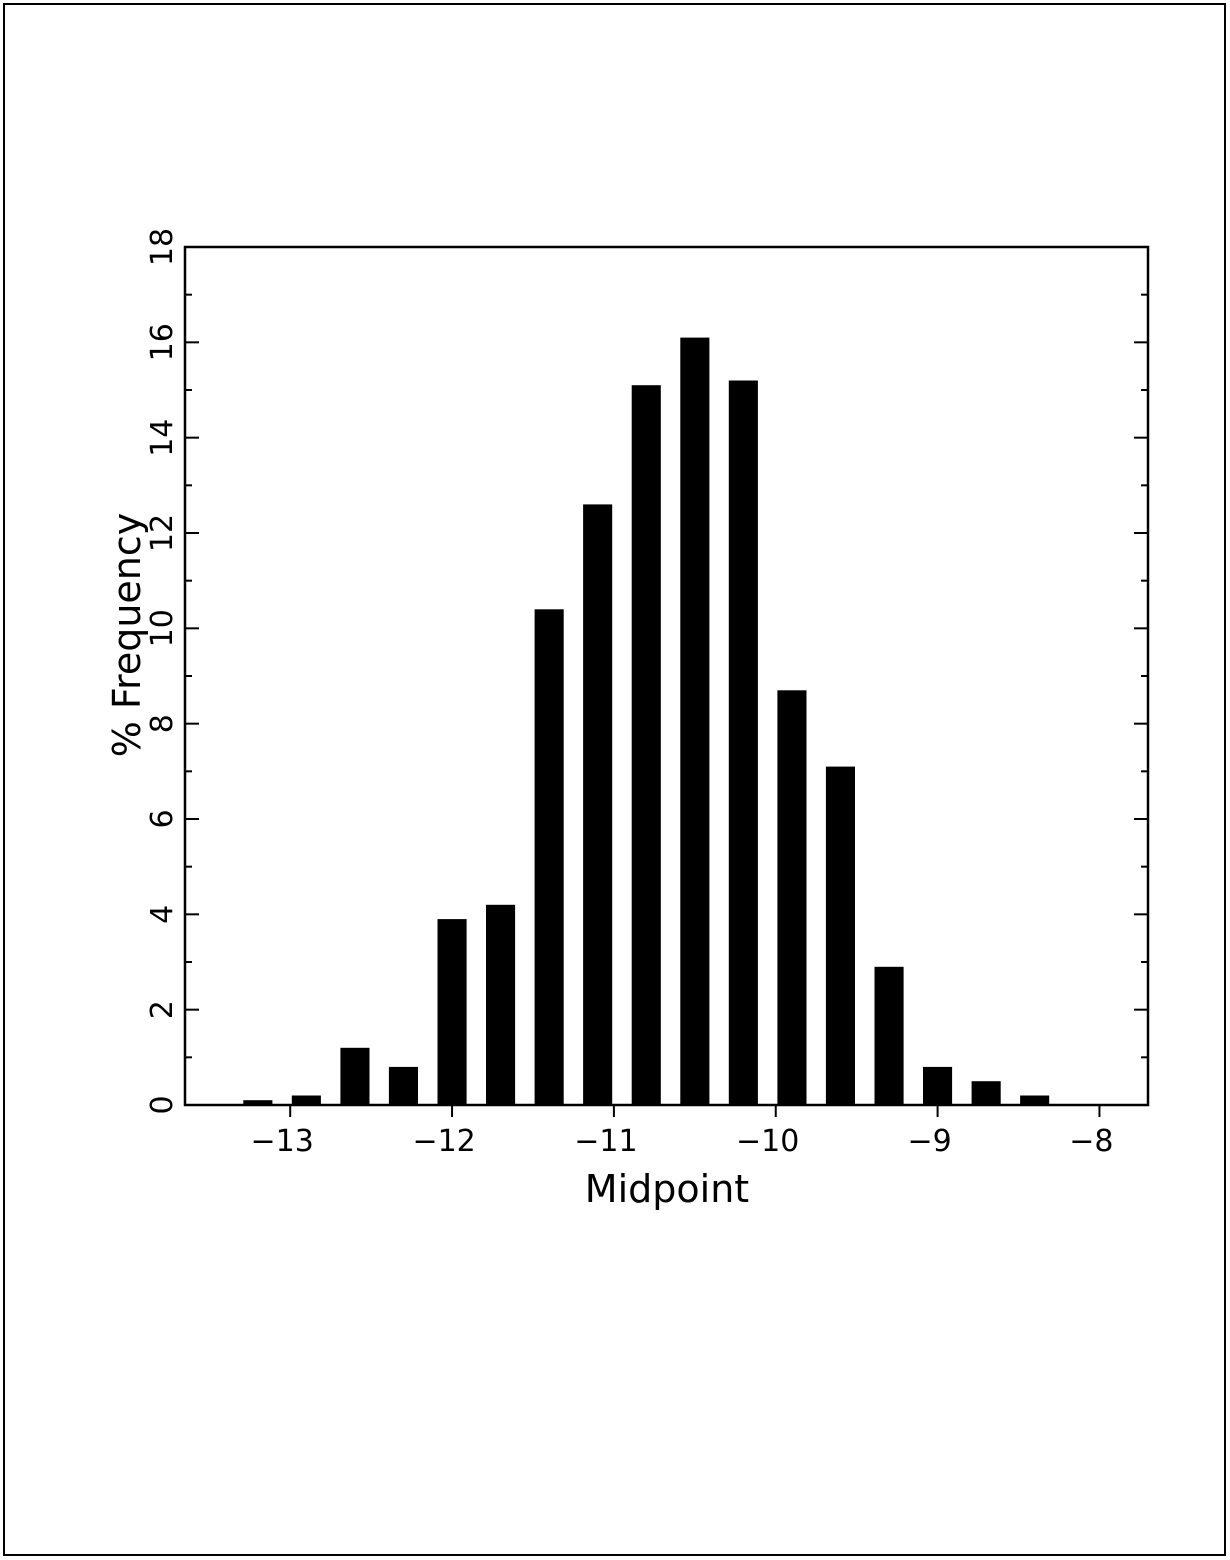  I want to click on y-tick-label: 0, so click(162, 1104).